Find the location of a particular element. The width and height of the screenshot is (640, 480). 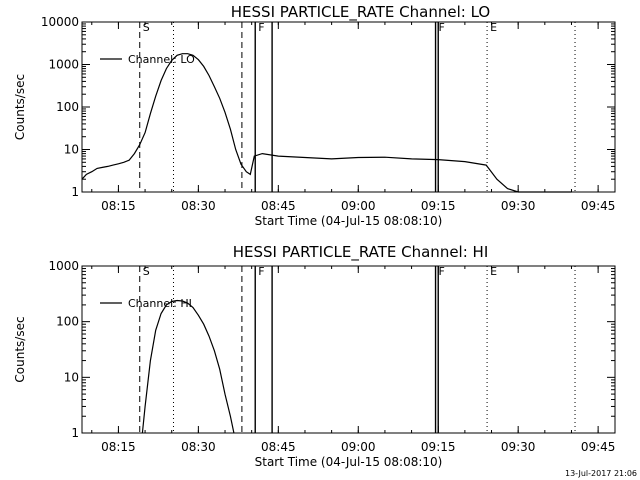

chart-title: HESSI PARTICLE_RATE Channel: HI is located at coordinates (361, 252).